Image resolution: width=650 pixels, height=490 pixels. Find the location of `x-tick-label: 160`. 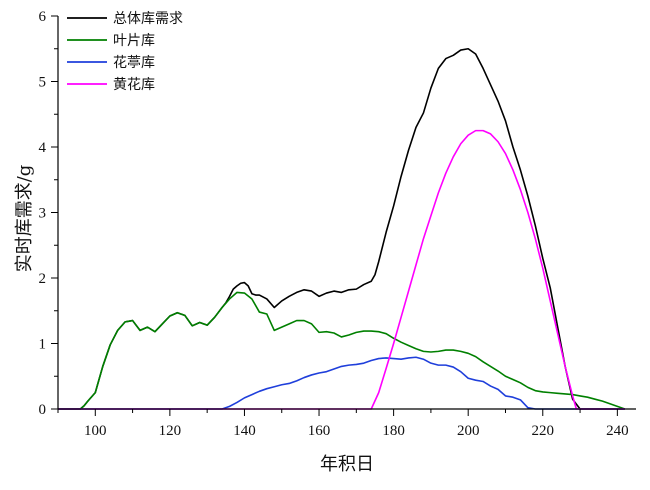

x-tick-label: 160 is located at coordinates (319, 431).